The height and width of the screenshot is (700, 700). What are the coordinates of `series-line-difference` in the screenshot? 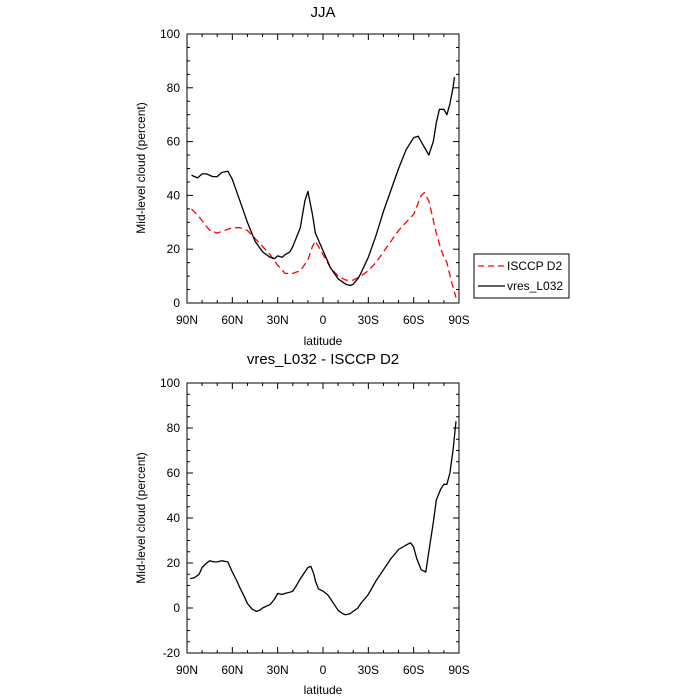 It's located at (323, 518).